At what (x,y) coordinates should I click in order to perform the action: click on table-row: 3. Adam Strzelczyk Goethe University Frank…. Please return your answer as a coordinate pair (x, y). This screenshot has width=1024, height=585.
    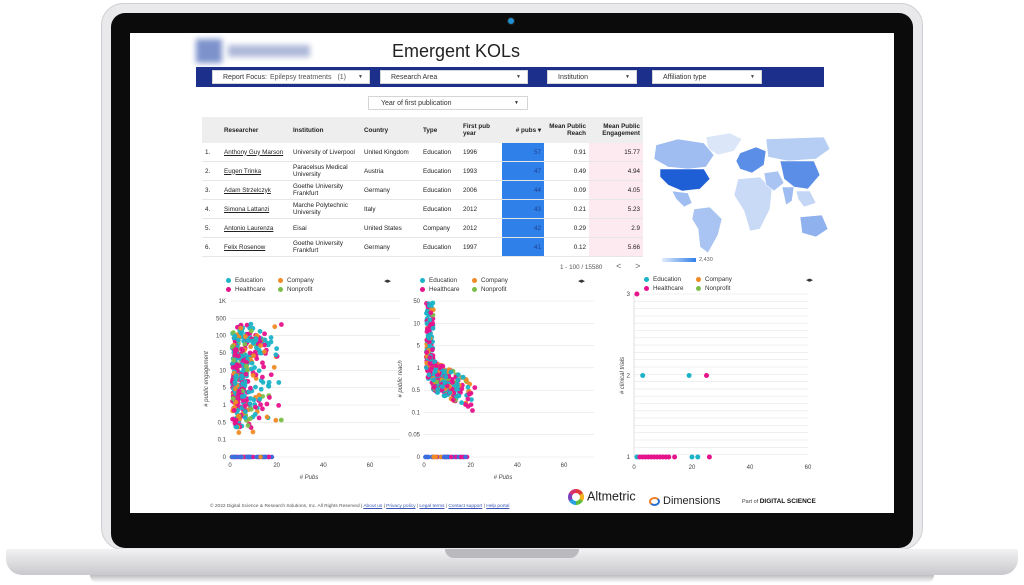
    Looking at the image, I should click on (422, 190).